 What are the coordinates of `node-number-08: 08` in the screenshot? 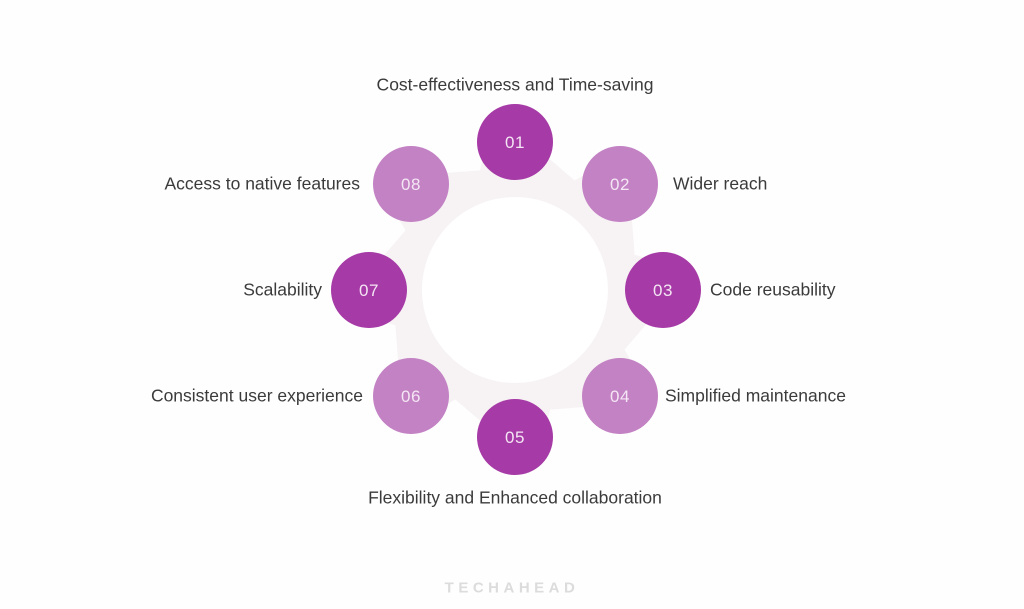 It's located at (411, 184).